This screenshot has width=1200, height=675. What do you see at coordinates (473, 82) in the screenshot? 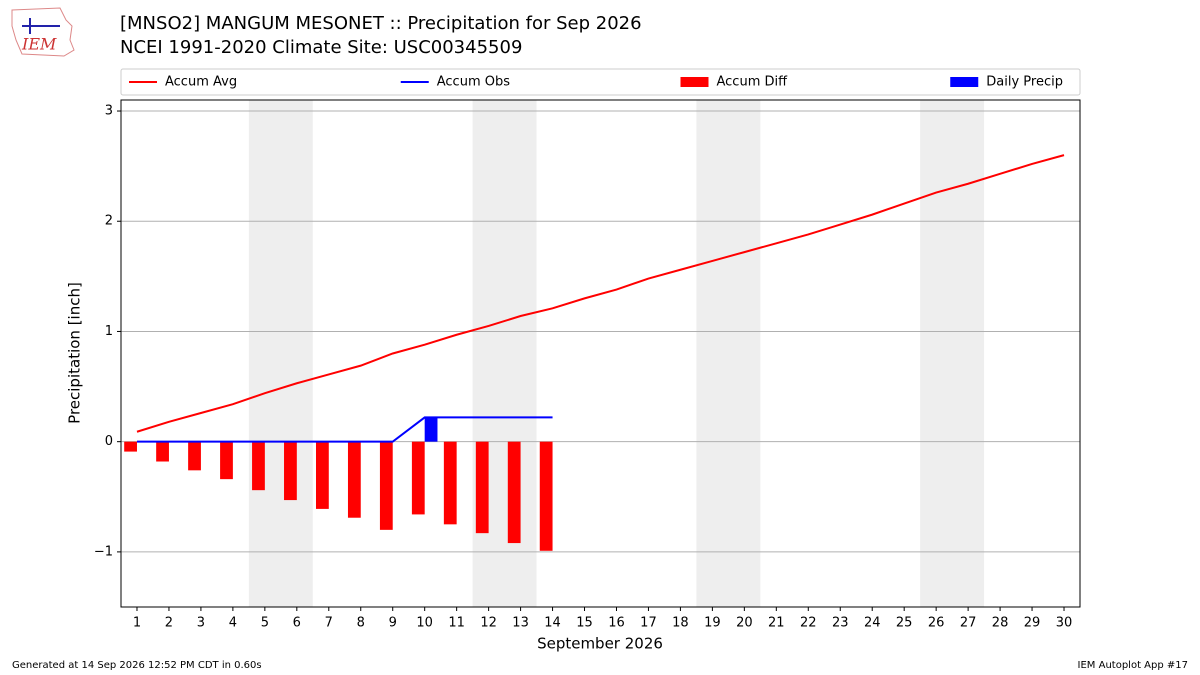
I see `legend-label: Accum Obs` at bounding box center [473, 82].